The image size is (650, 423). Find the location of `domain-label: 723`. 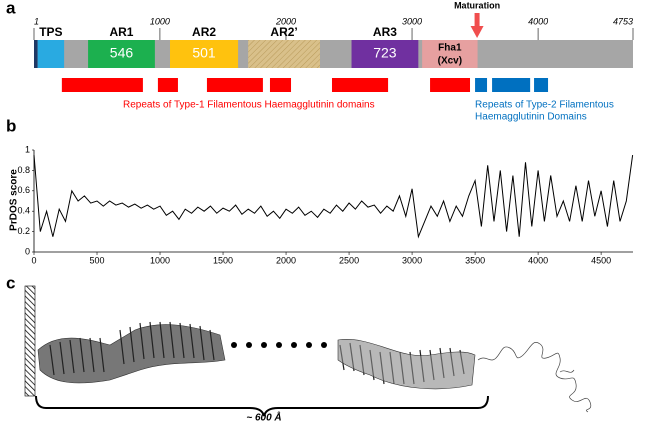

domain-label: 723 is located at coordinates (385, 53).